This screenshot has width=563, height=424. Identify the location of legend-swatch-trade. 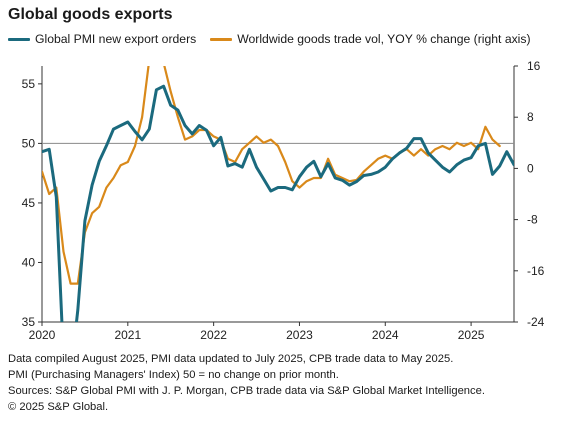
(221, 39).